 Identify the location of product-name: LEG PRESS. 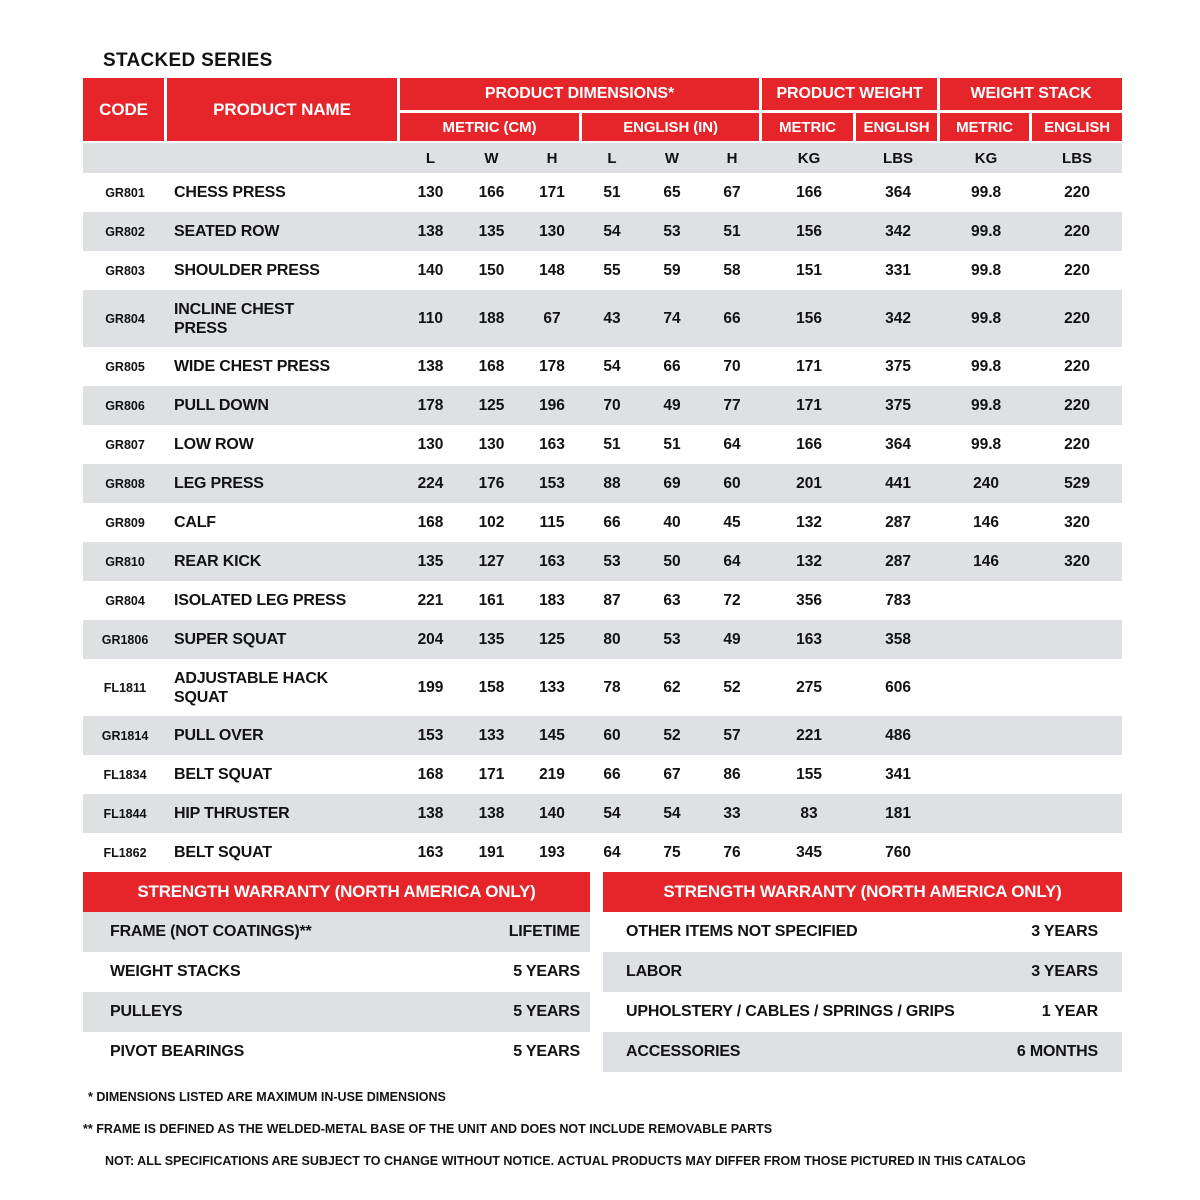
(283, 483).